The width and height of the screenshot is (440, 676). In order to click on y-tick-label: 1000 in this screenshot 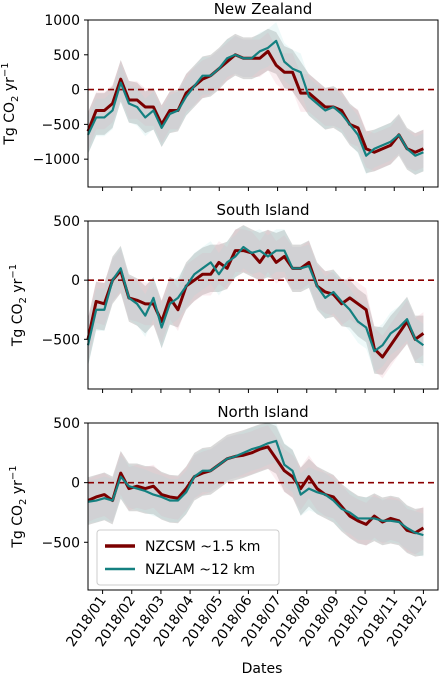, I will do `click(62, 21)`.